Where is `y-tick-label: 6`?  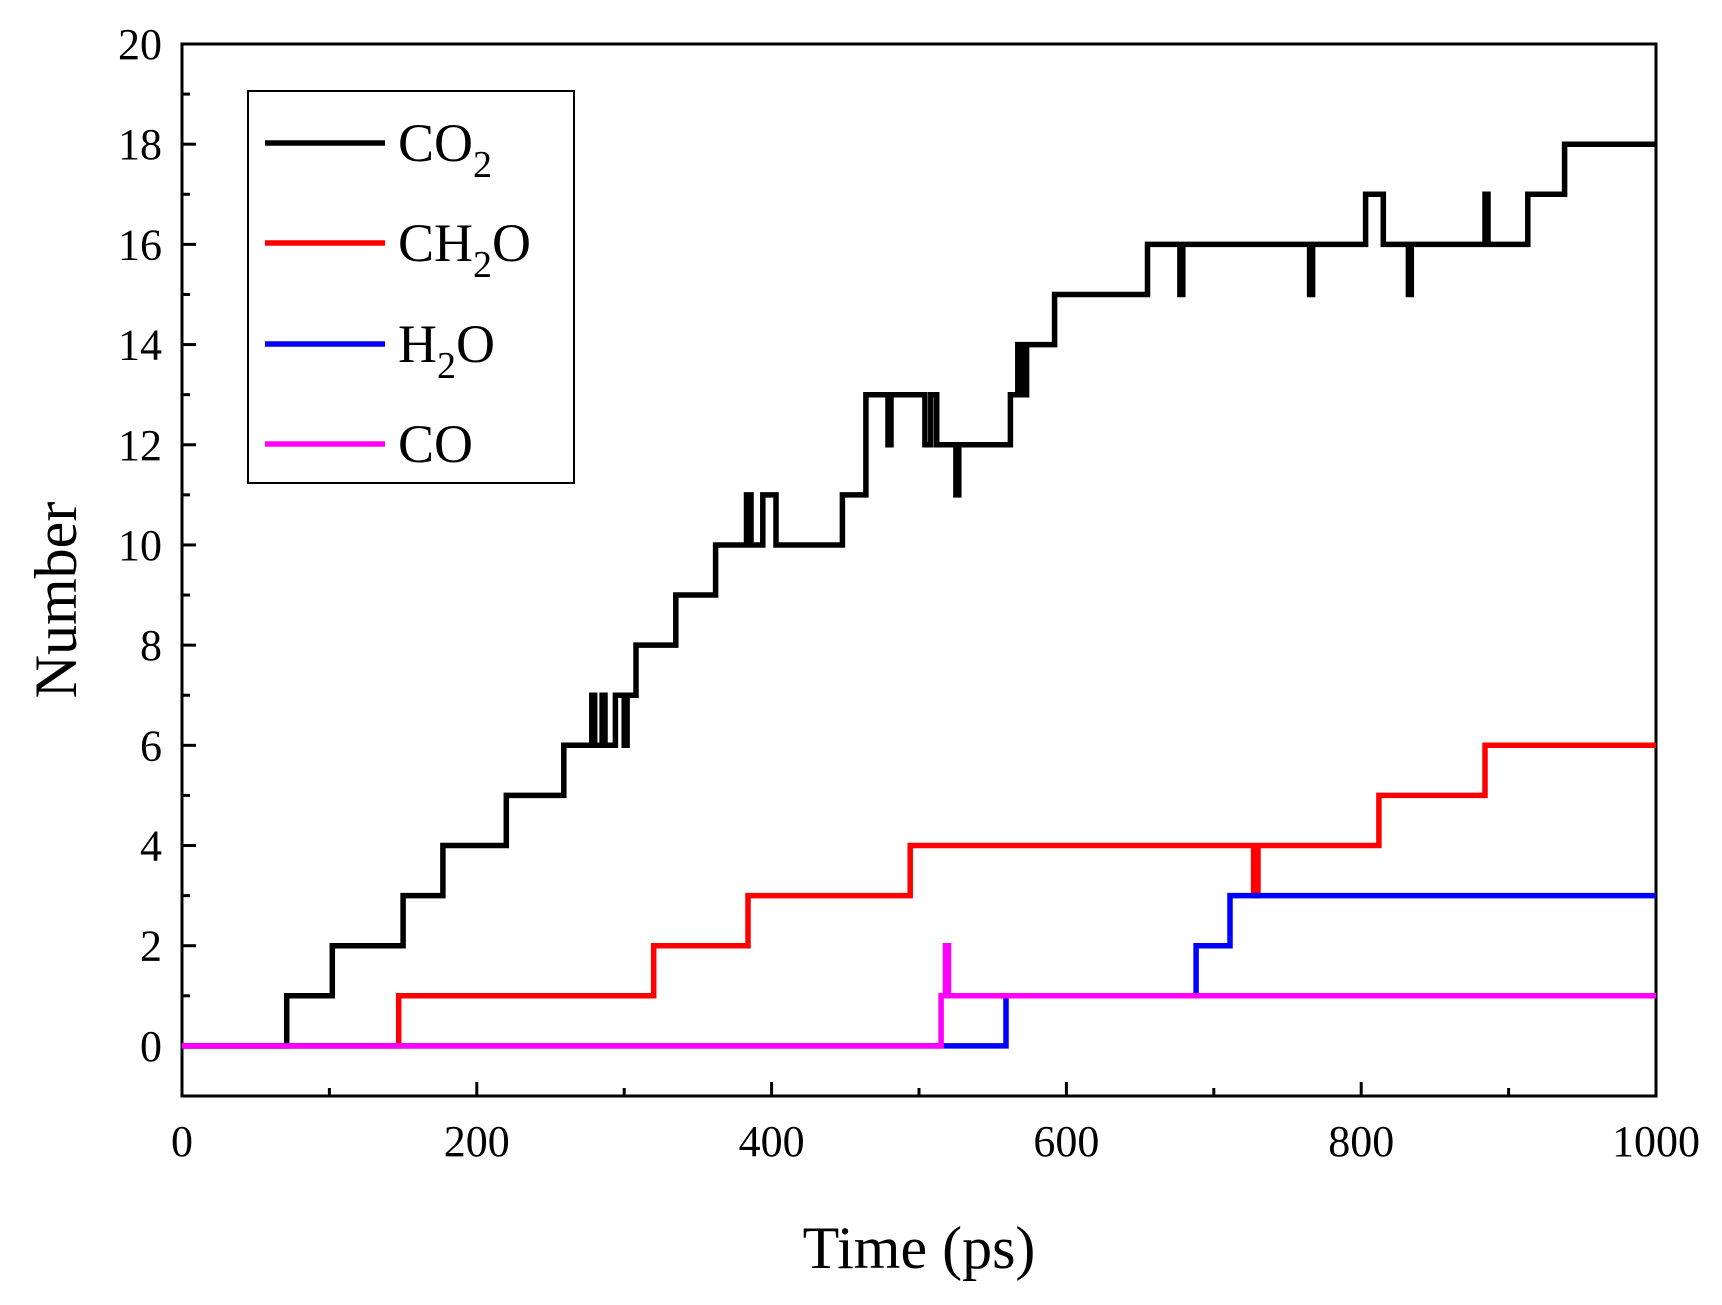 y-tick-label: 6 is located at coordinates (151, 745).